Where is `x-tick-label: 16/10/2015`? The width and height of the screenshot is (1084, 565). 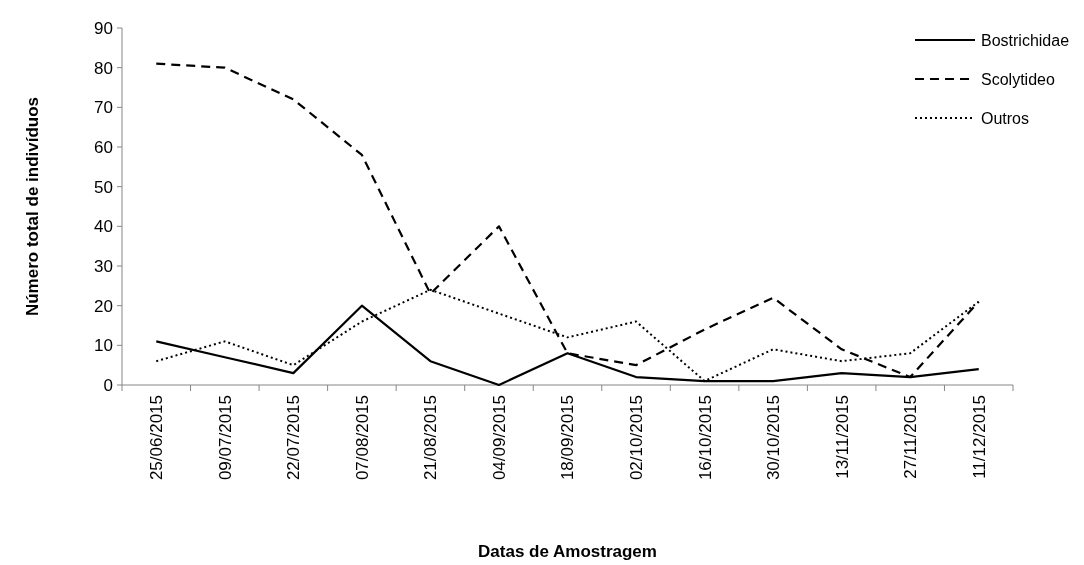 x-tick-label: 16/10/2015 is located at coordinates (705, 438).